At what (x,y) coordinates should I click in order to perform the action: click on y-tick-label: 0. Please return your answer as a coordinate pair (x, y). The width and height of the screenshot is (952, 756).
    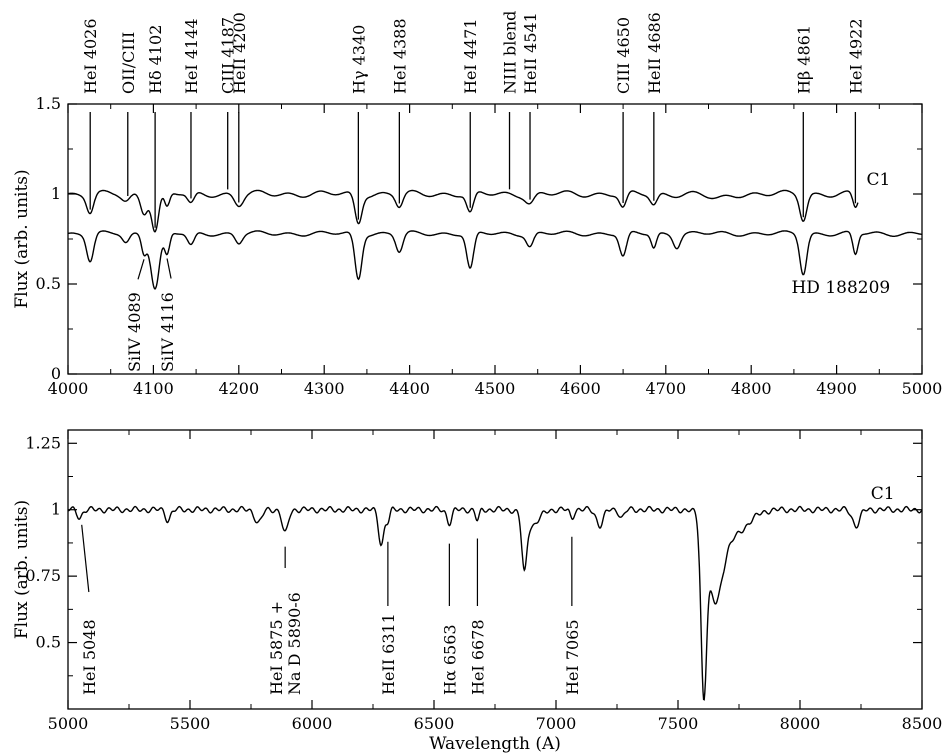
    Looking at the image, I should click on (56, 373).